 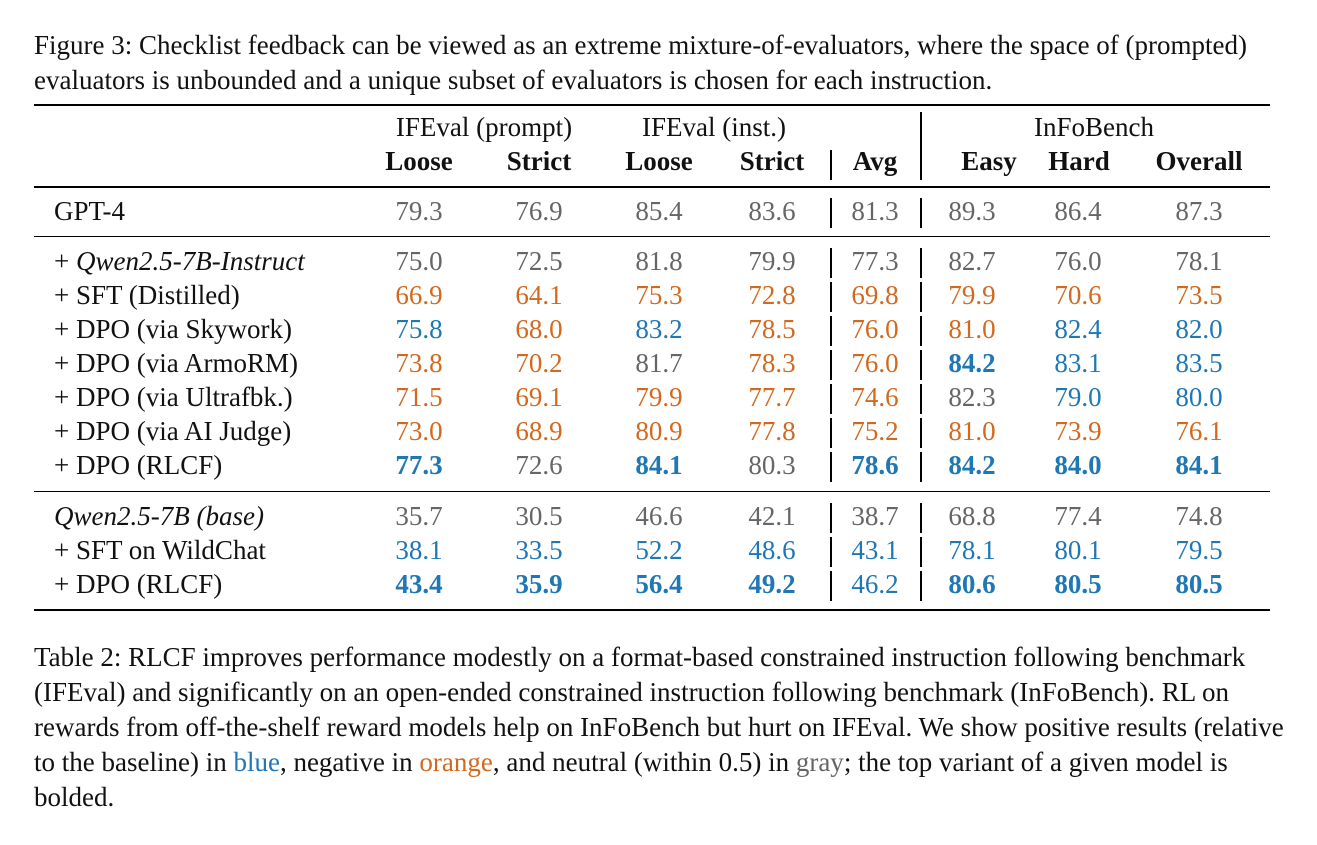 I want to click on table-cell: 52.2, so click(x=659, y=550).